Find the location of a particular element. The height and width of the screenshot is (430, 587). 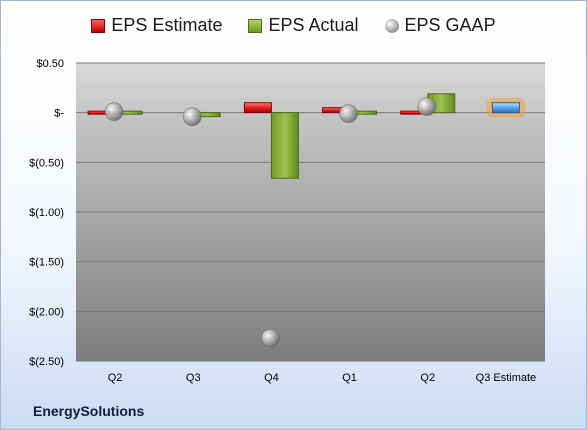

actual-swatch-icon is located at coordinates (255, 25).